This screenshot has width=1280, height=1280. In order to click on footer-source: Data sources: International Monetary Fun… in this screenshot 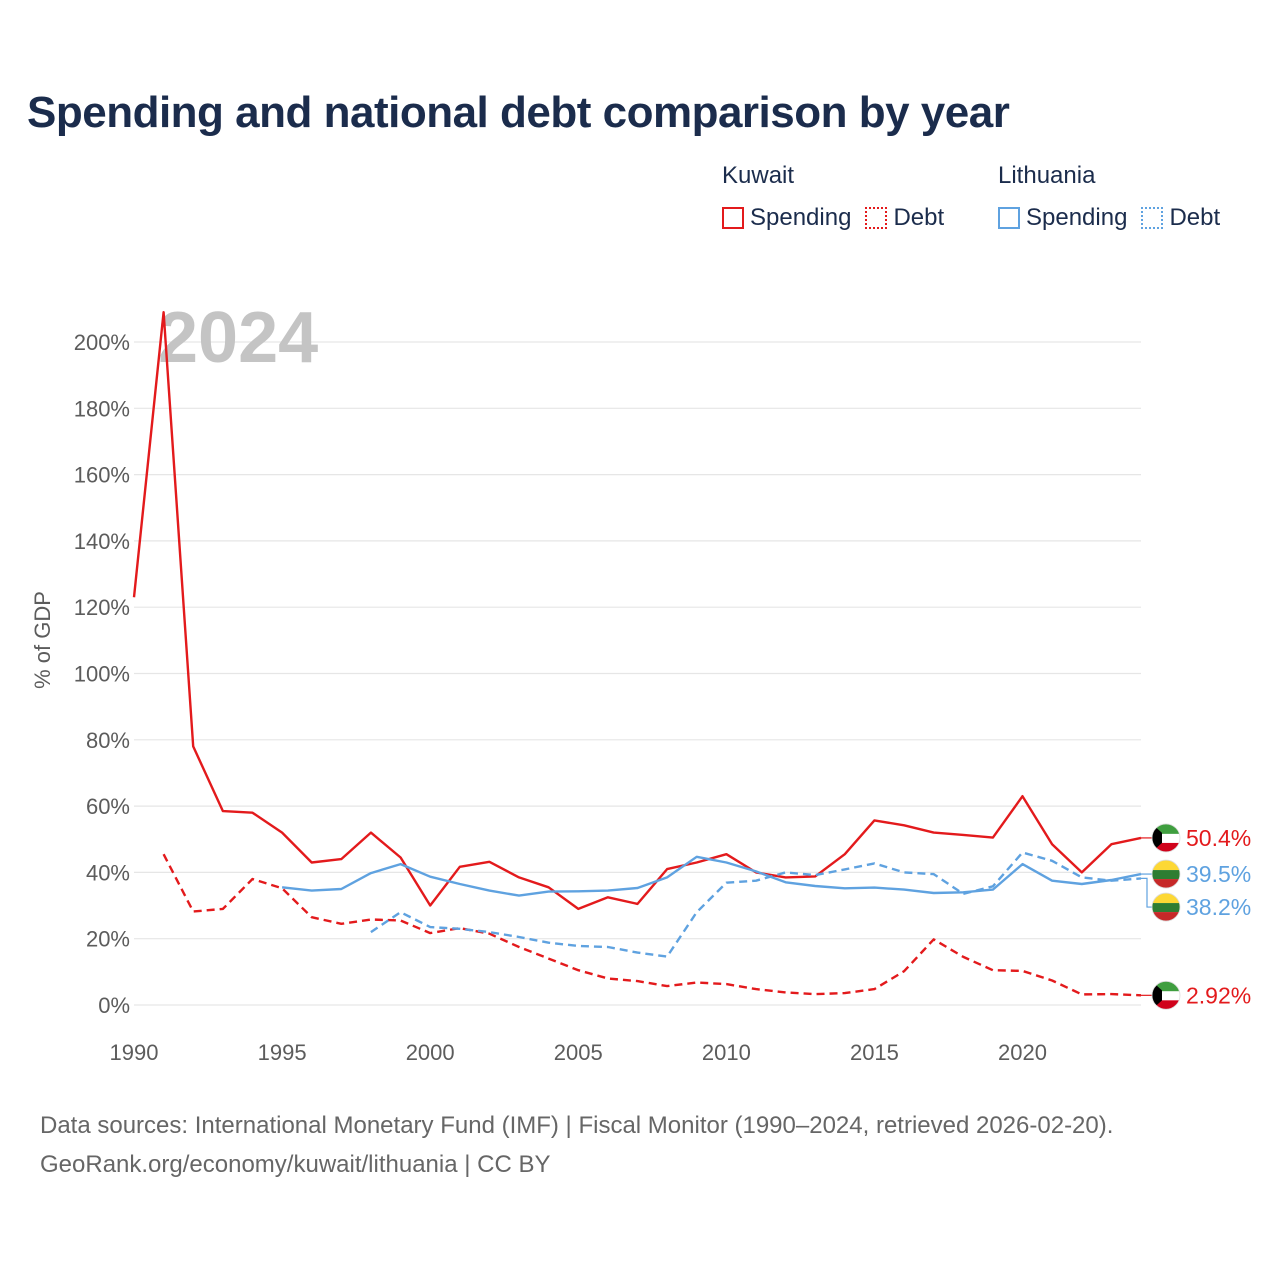, I will do `click(577, 1125)`.